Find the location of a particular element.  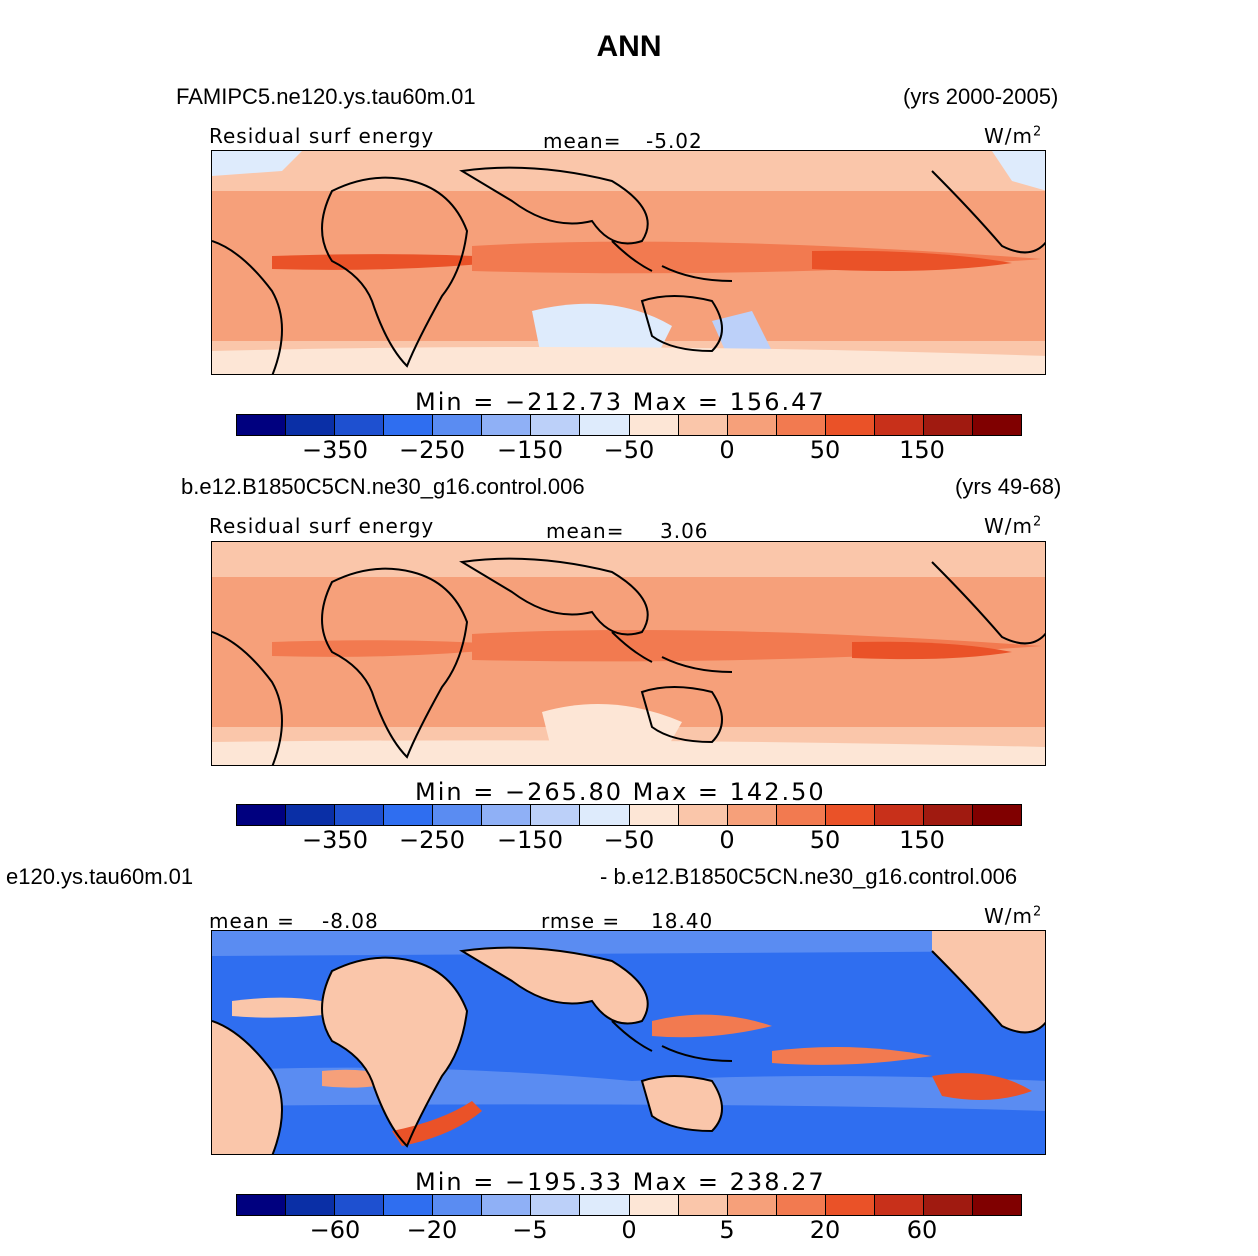

panel1-years: (yrs 2000-2005) is located at coordinates (981, 96).